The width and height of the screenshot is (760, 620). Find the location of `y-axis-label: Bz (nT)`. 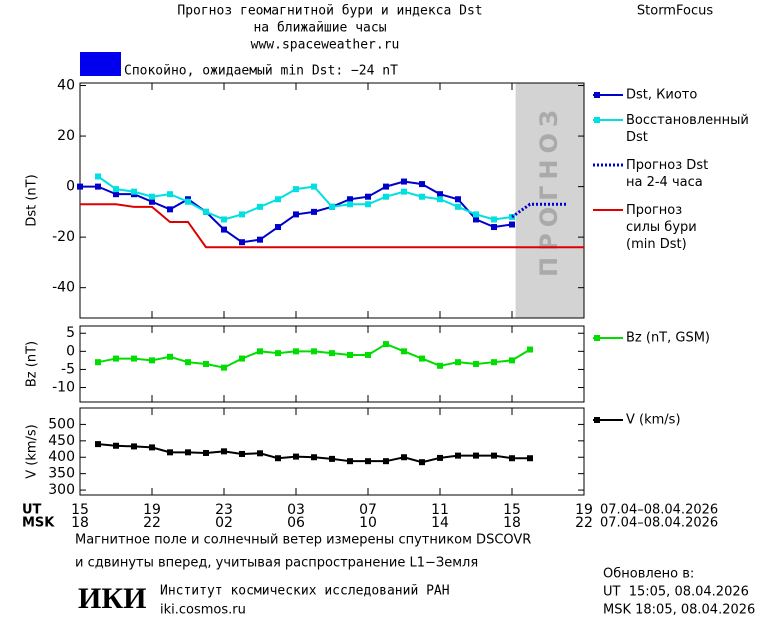

y-axis-label: Bz (nT) is located at coordinates (32, 364).